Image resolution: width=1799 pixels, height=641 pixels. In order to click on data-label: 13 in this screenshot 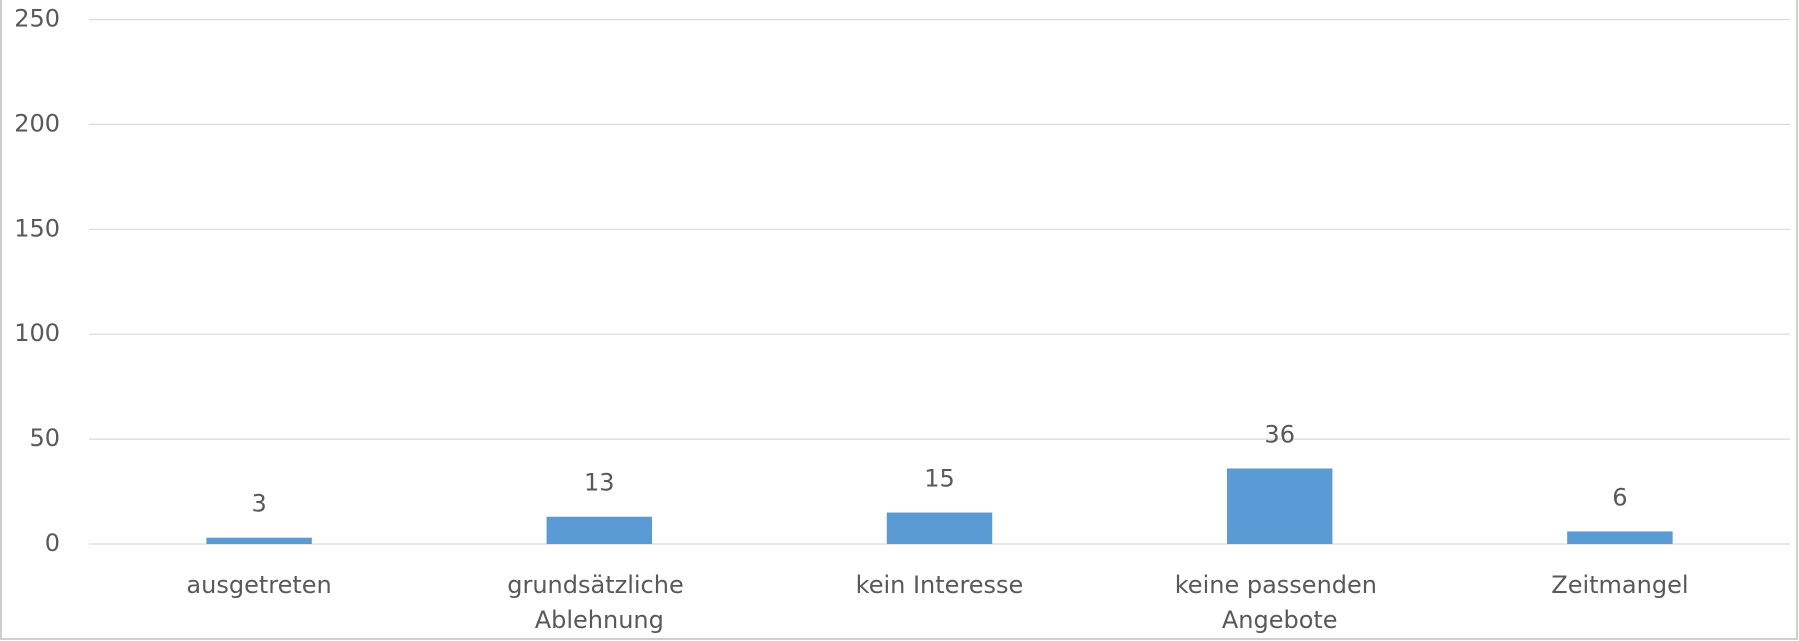, I will do `click(599, 483)`.